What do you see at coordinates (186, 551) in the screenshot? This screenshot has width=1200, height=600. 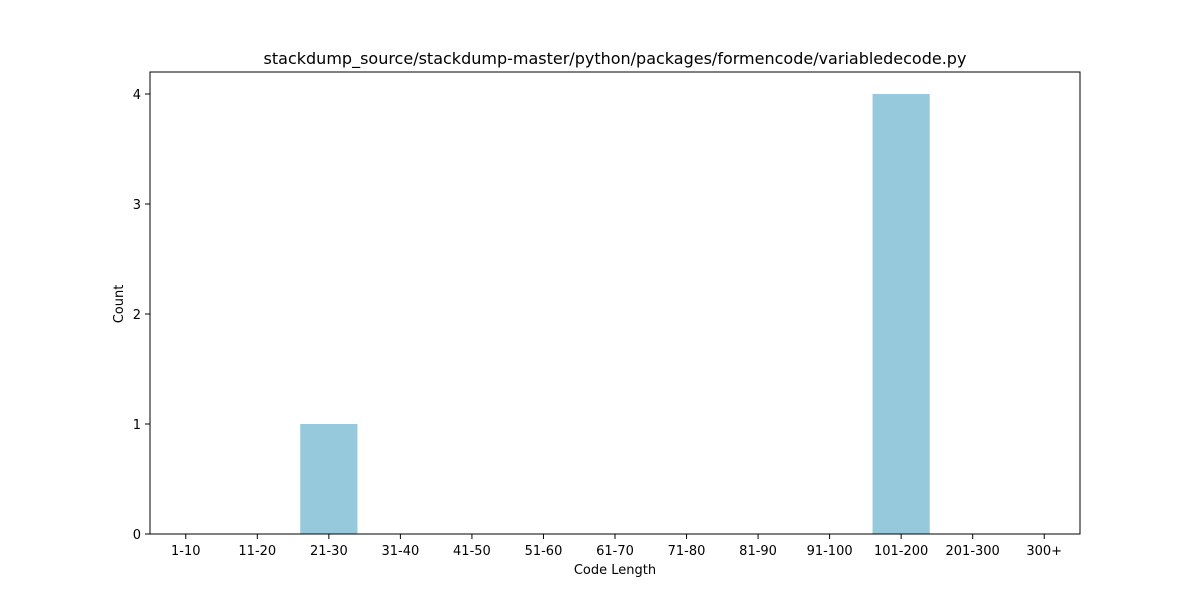 I see `x-tick-label: 1-10` at bounding box center [186, 551].